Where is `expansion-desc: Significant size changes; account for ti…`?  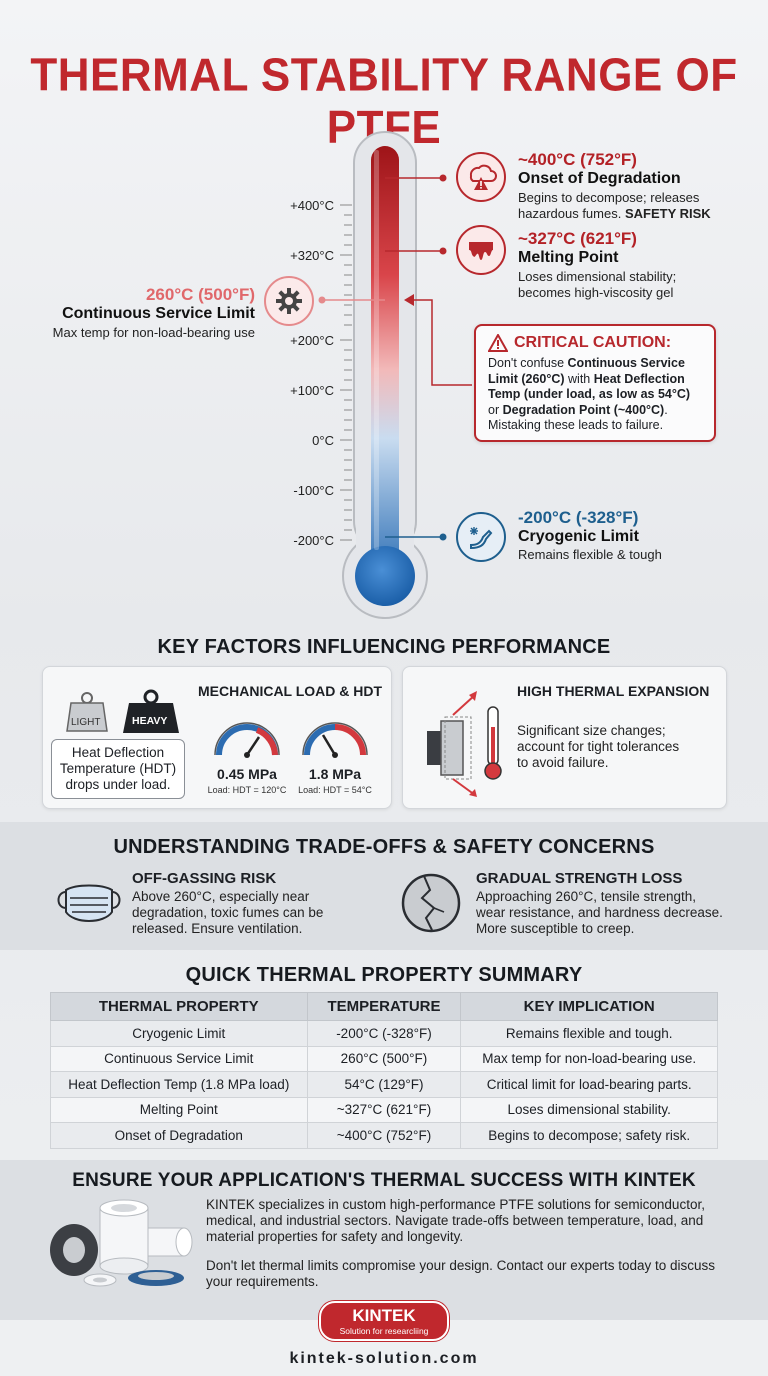
expansion-desc: Significant size changes; account for ti… is located at coordinates (598, 747).